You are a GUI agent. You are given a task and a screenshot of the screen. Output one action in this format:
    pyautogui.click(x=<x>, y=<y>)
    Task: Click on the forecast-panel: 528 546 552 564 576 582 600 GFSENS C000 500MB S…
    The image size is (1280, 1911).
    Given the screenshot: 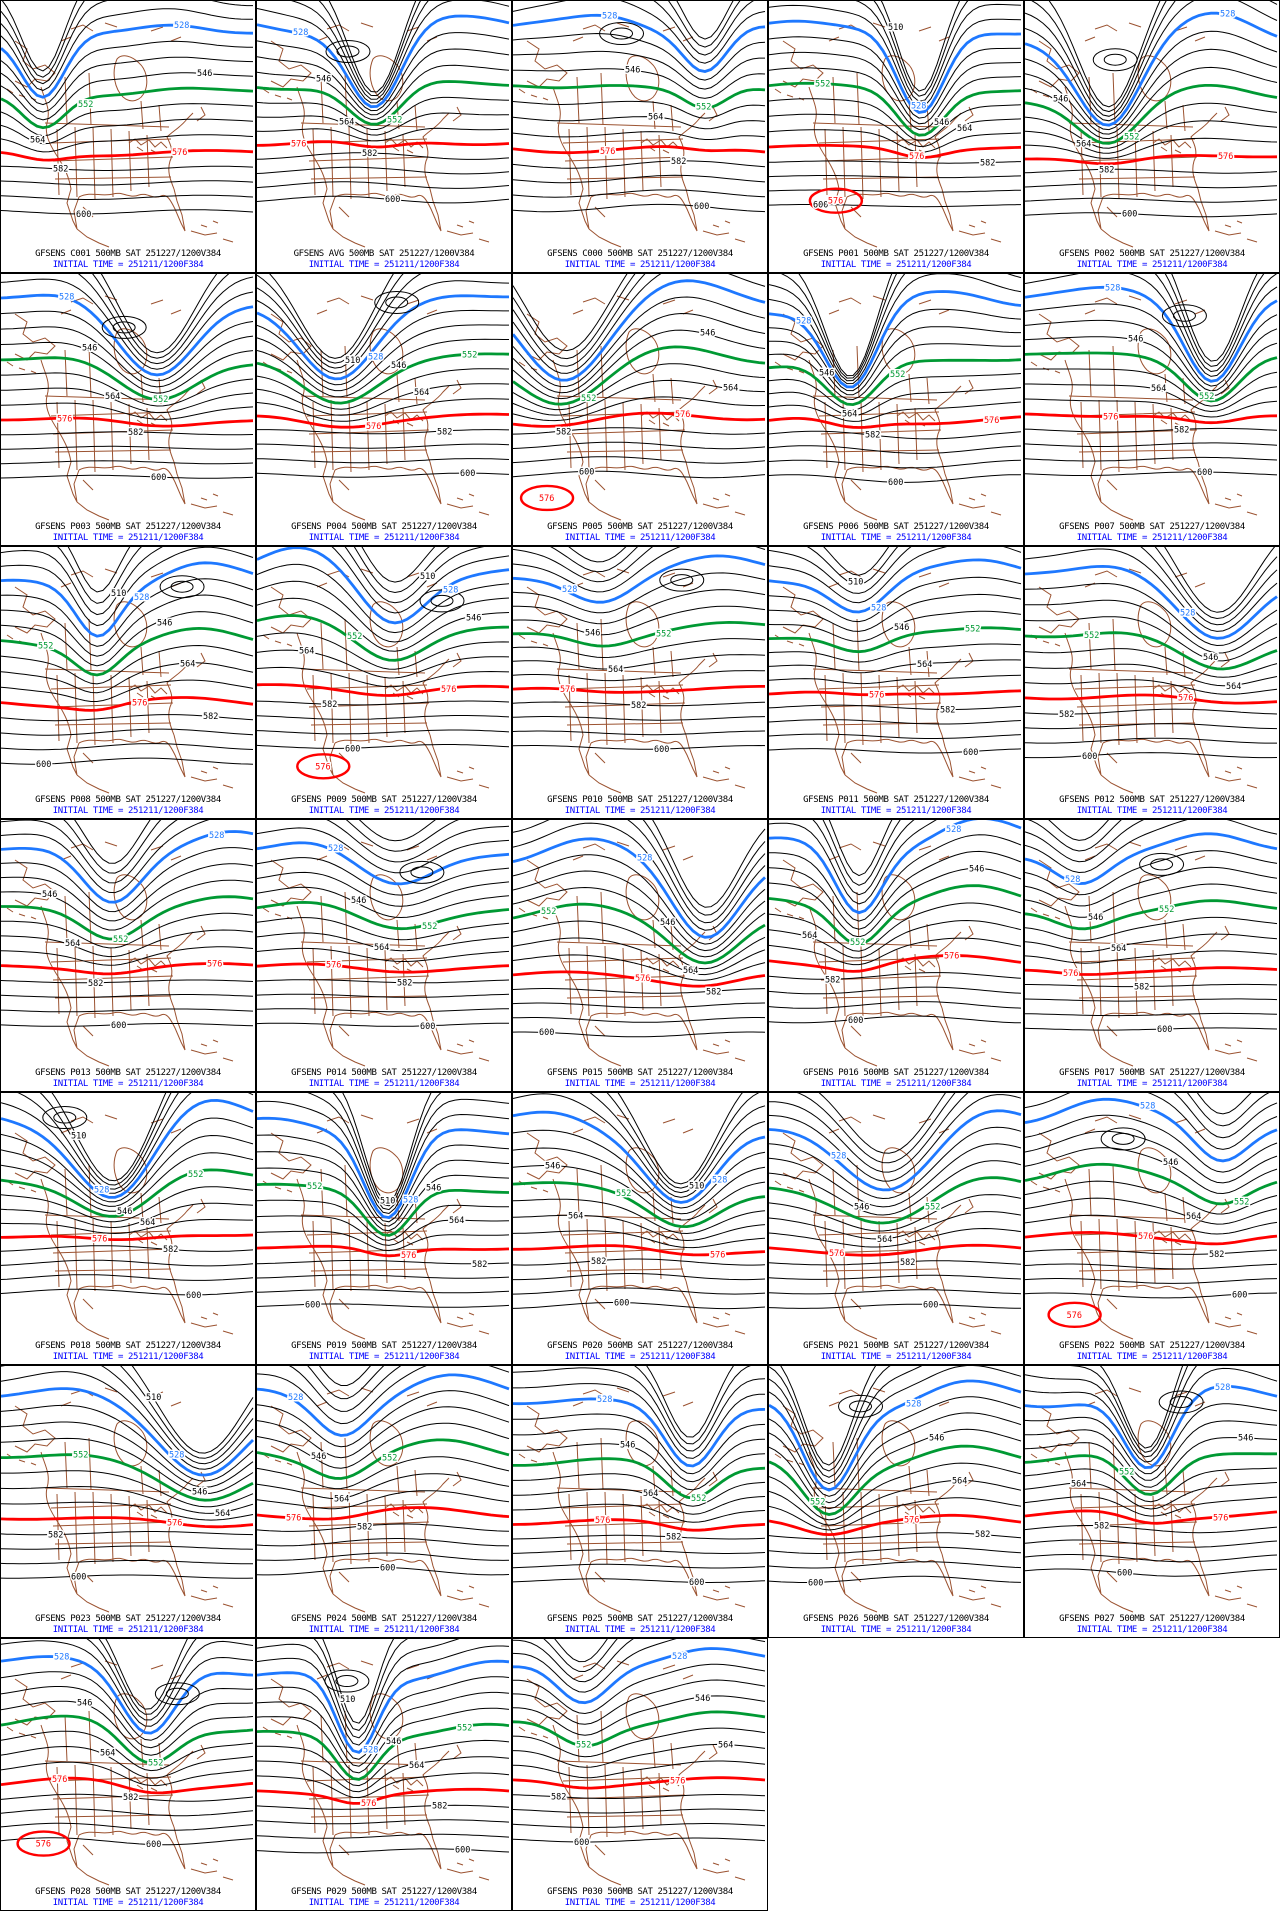 What is the action you would take?
    pyautogui.click(x=640, y=136)
    